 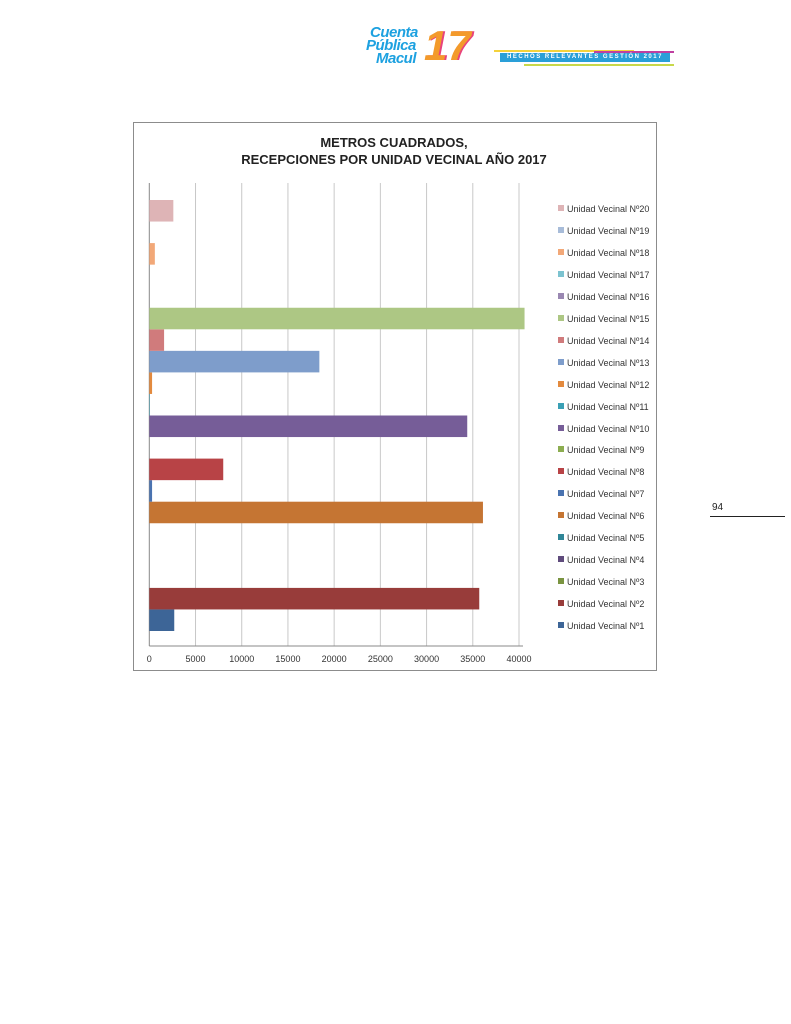 I want to click on legend-item: Unidad Vecinal Nº9, so click(x=601, y=450).